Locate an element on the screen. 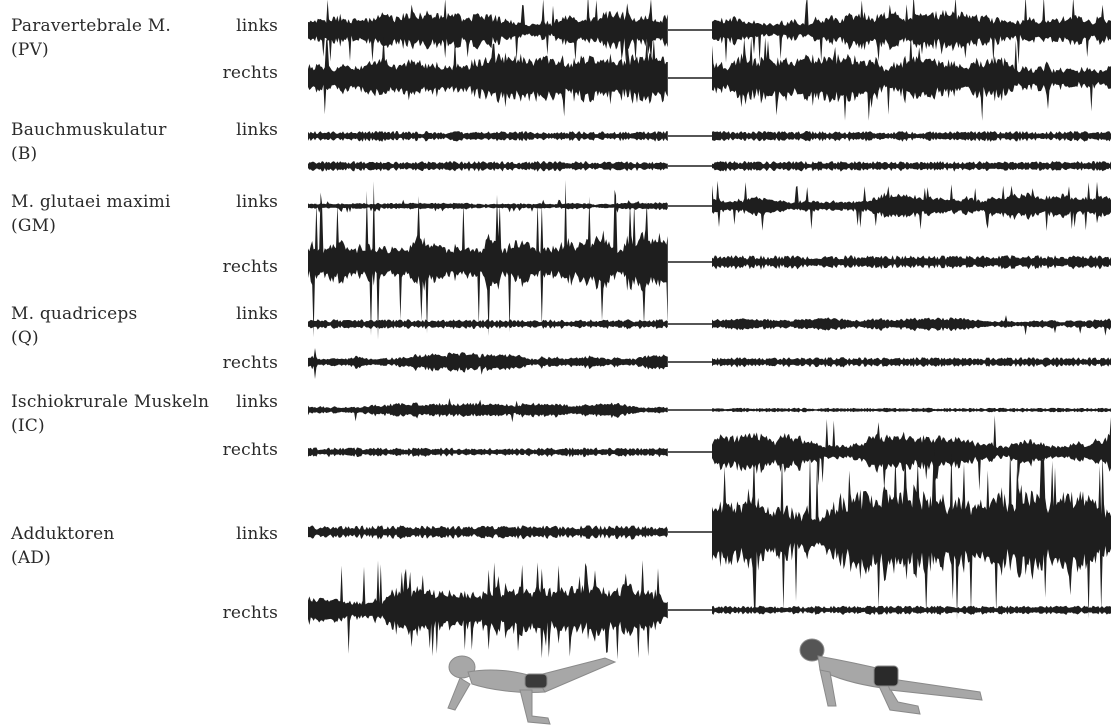  emg-trace-b-links is located at coordinates (709, 136).